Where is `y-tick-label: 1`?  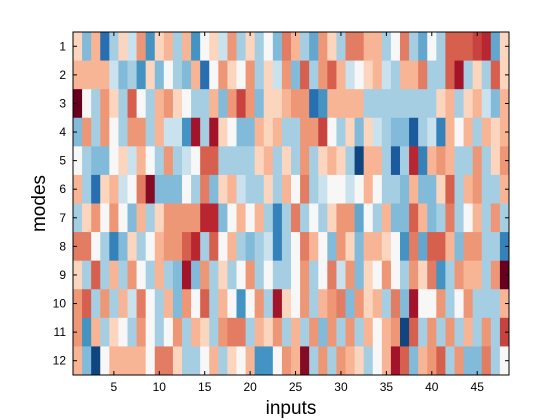 y-tick-label: 1 is located at coordinates (62, 46).